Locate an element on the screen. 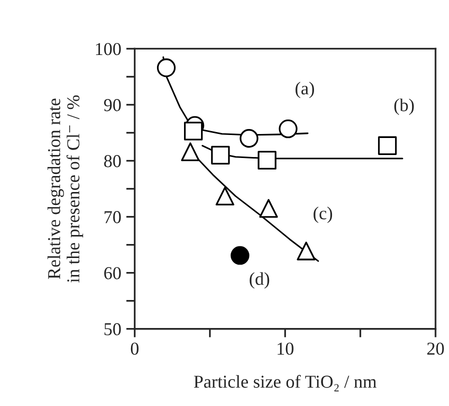  series-label: (b) is located at coordinates (404, 106).